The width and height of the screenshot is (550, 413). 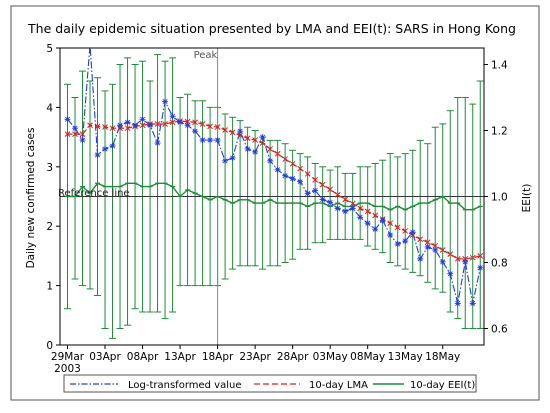 What do you see at coordinates (338, 385) in the screenshot?
I see `legend-label-lma: 10-day LMA` at bounding box center [338, 385].